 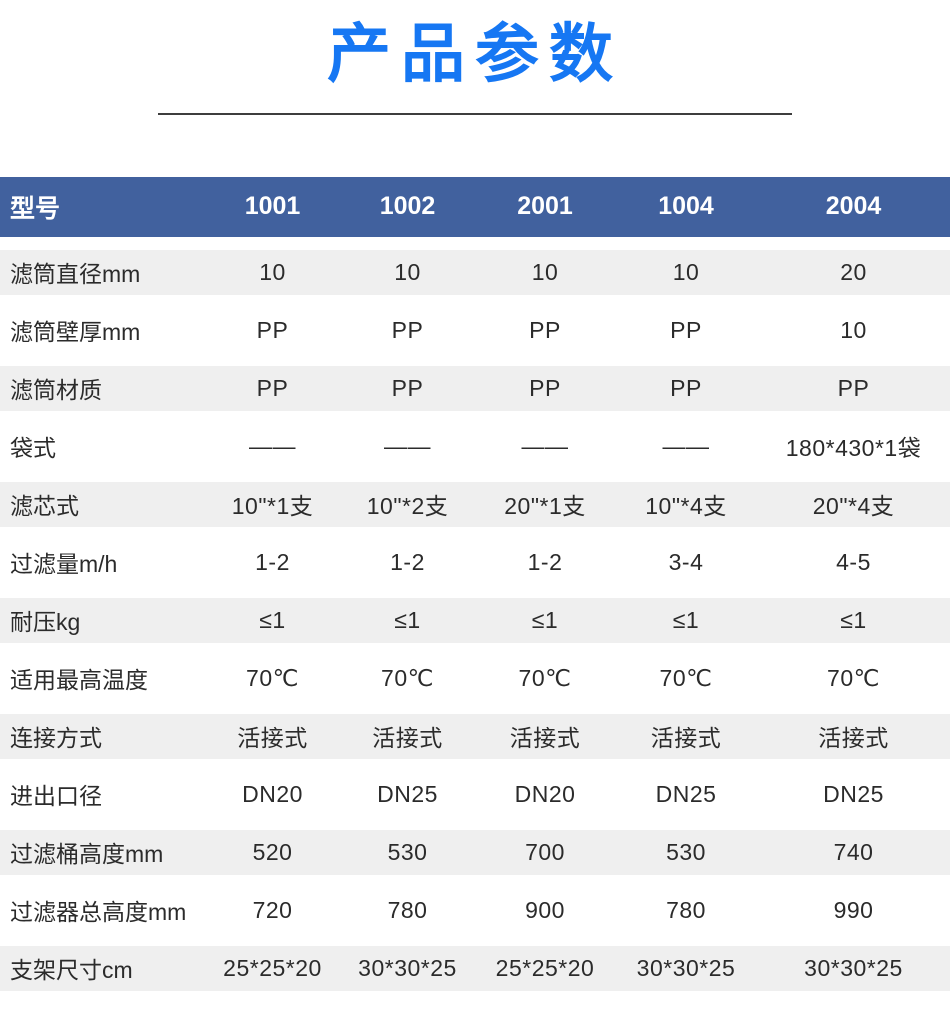 What do you see at coordinates (56, 796) in the screenshot?
I see `row-label: 进出口径` at bounding box center [56, 796].